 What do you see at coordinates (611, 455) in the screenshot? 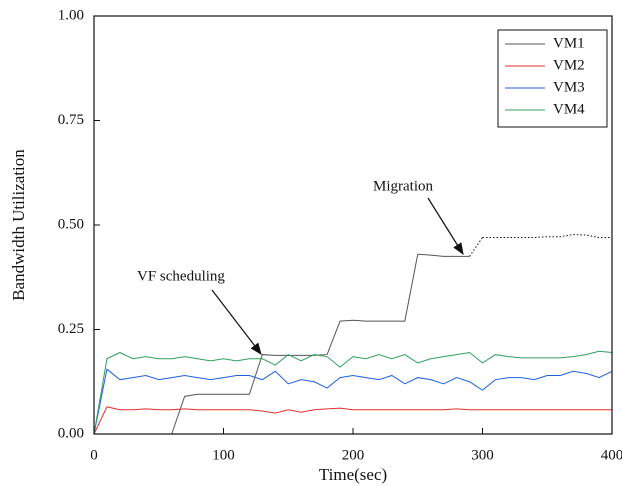
I see `x-tick-label: 400` at bounding box center [611, 455].